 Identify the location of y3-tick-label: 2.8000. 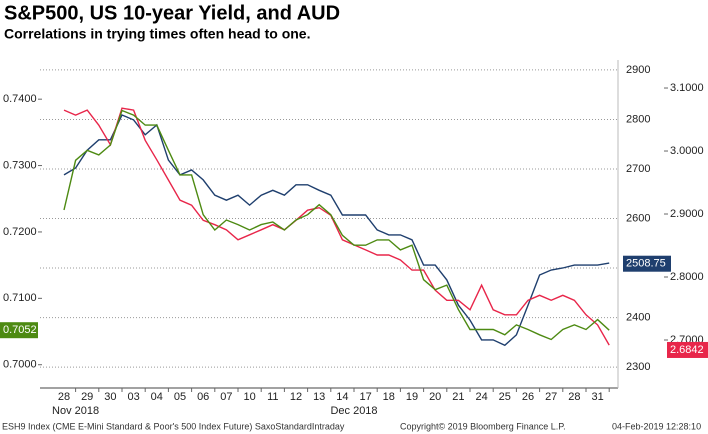
(687, 277).